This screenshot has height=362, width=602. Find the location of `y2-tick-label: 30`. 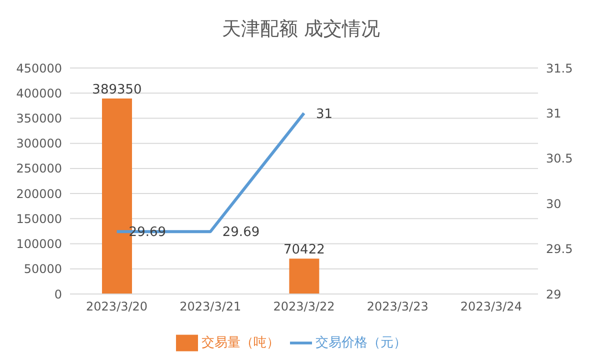

y2-tick-label: 30 is located at coordinates (554, 203).